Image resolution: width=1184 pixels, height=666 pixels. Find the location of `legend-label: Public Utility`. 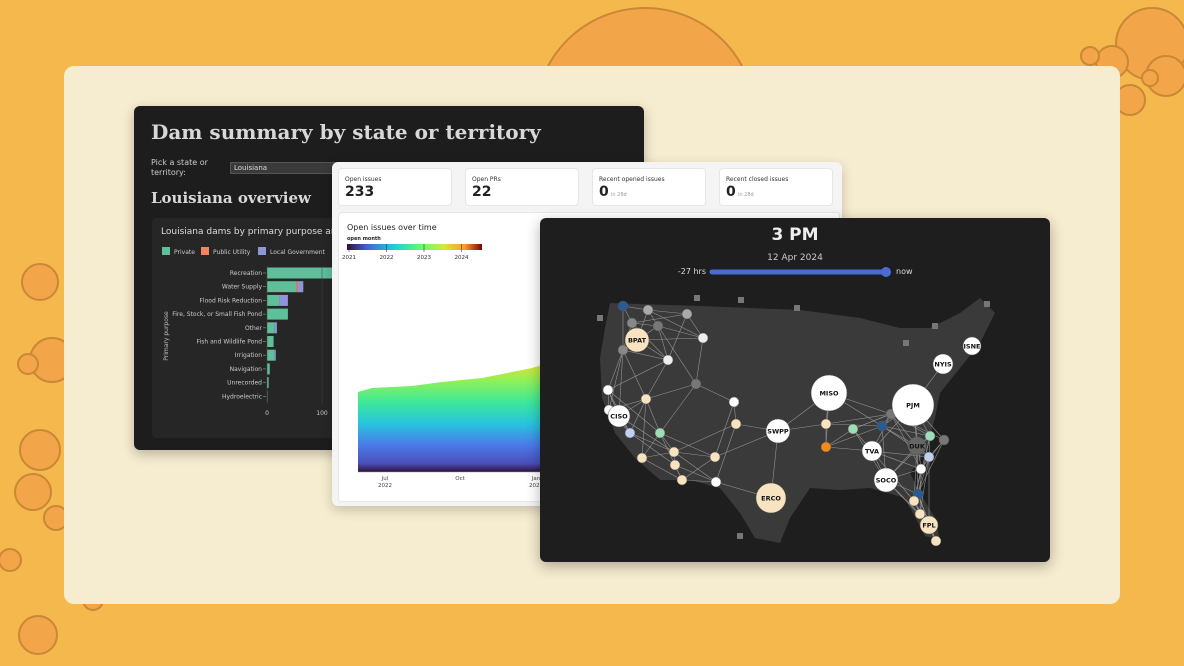

legend-label: Public Utility is located at coordinates (232, 252).